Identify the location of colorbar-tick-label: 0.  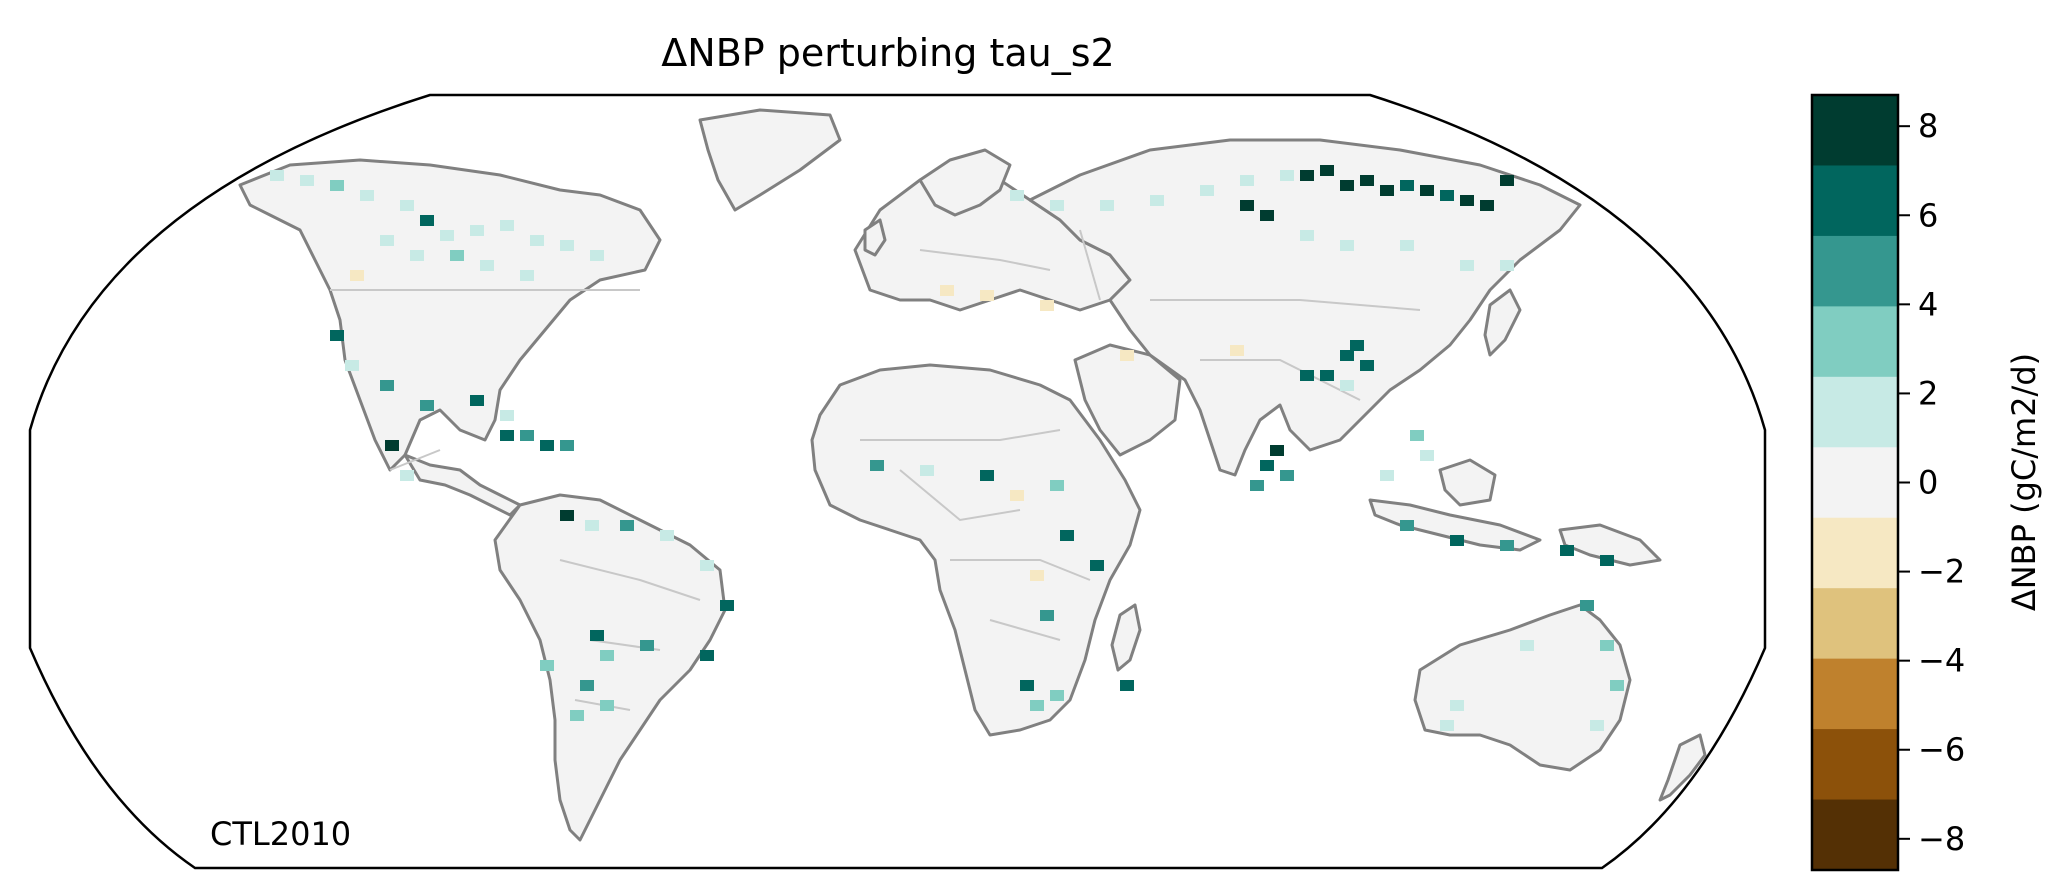
(1928, 483).